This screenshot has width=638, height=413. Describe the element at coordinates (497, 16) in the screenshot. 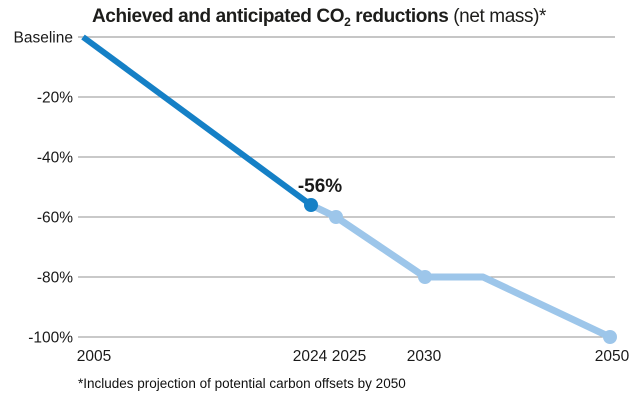

I see `chart-title-qualifier: (net mass)*` at that location.